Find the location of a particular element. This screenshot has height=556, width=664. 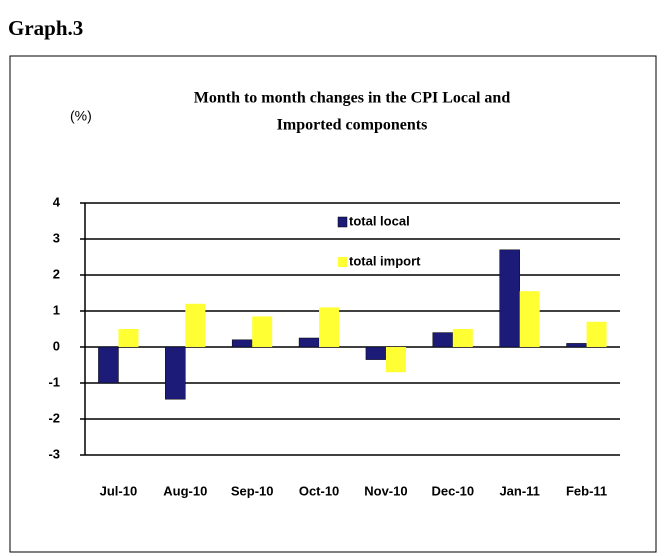

x-tick-label: Aug-10 is located at coordinates (185, 490).